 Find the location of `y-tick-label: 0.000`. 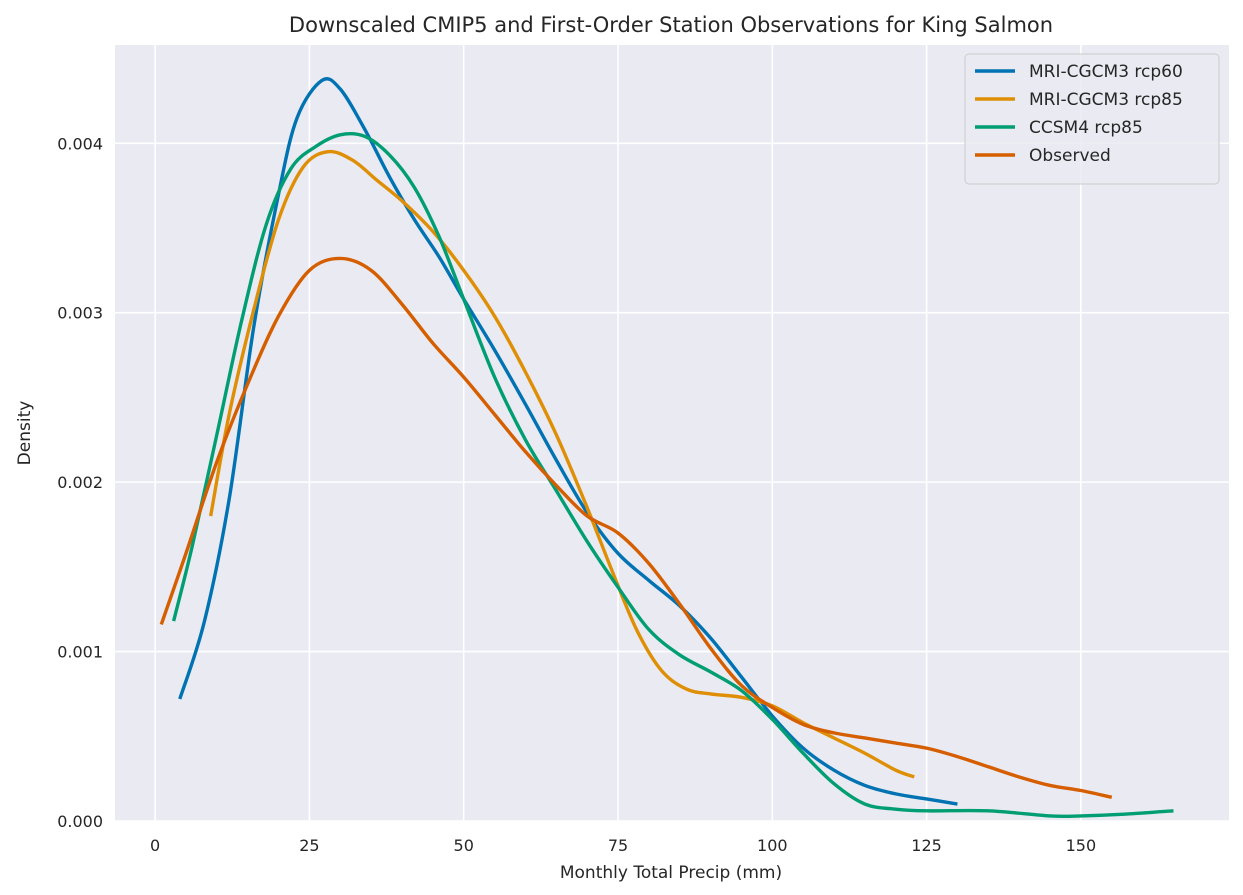

y-tick-label: 0.000 is located at coordinates (80, 821).